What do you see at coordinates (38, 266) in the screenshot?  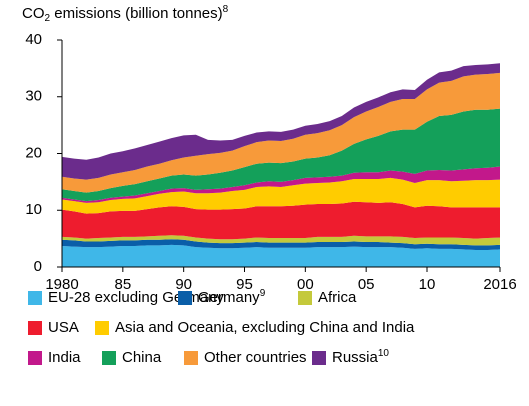 I see `y-tick-label: 0` at bounding box center [38, 266].